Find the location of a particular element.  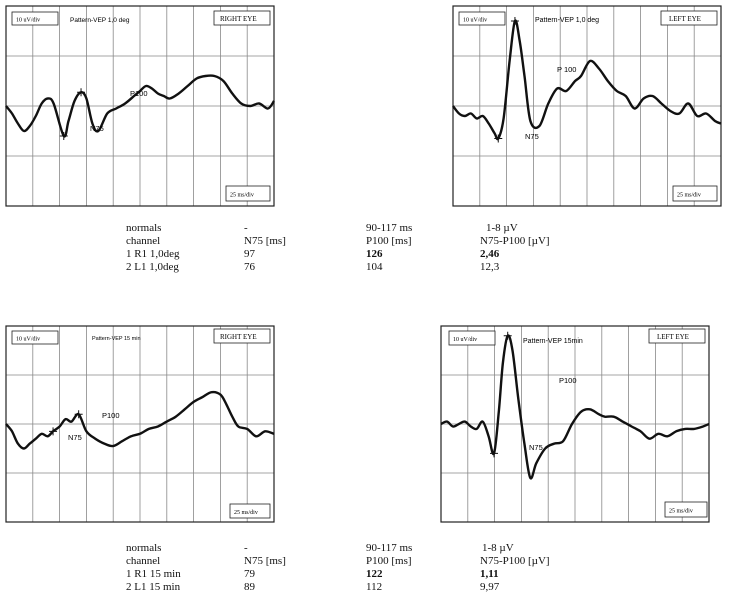

row-channel: 1 R1 15 min is located at coordinates (153, 574).